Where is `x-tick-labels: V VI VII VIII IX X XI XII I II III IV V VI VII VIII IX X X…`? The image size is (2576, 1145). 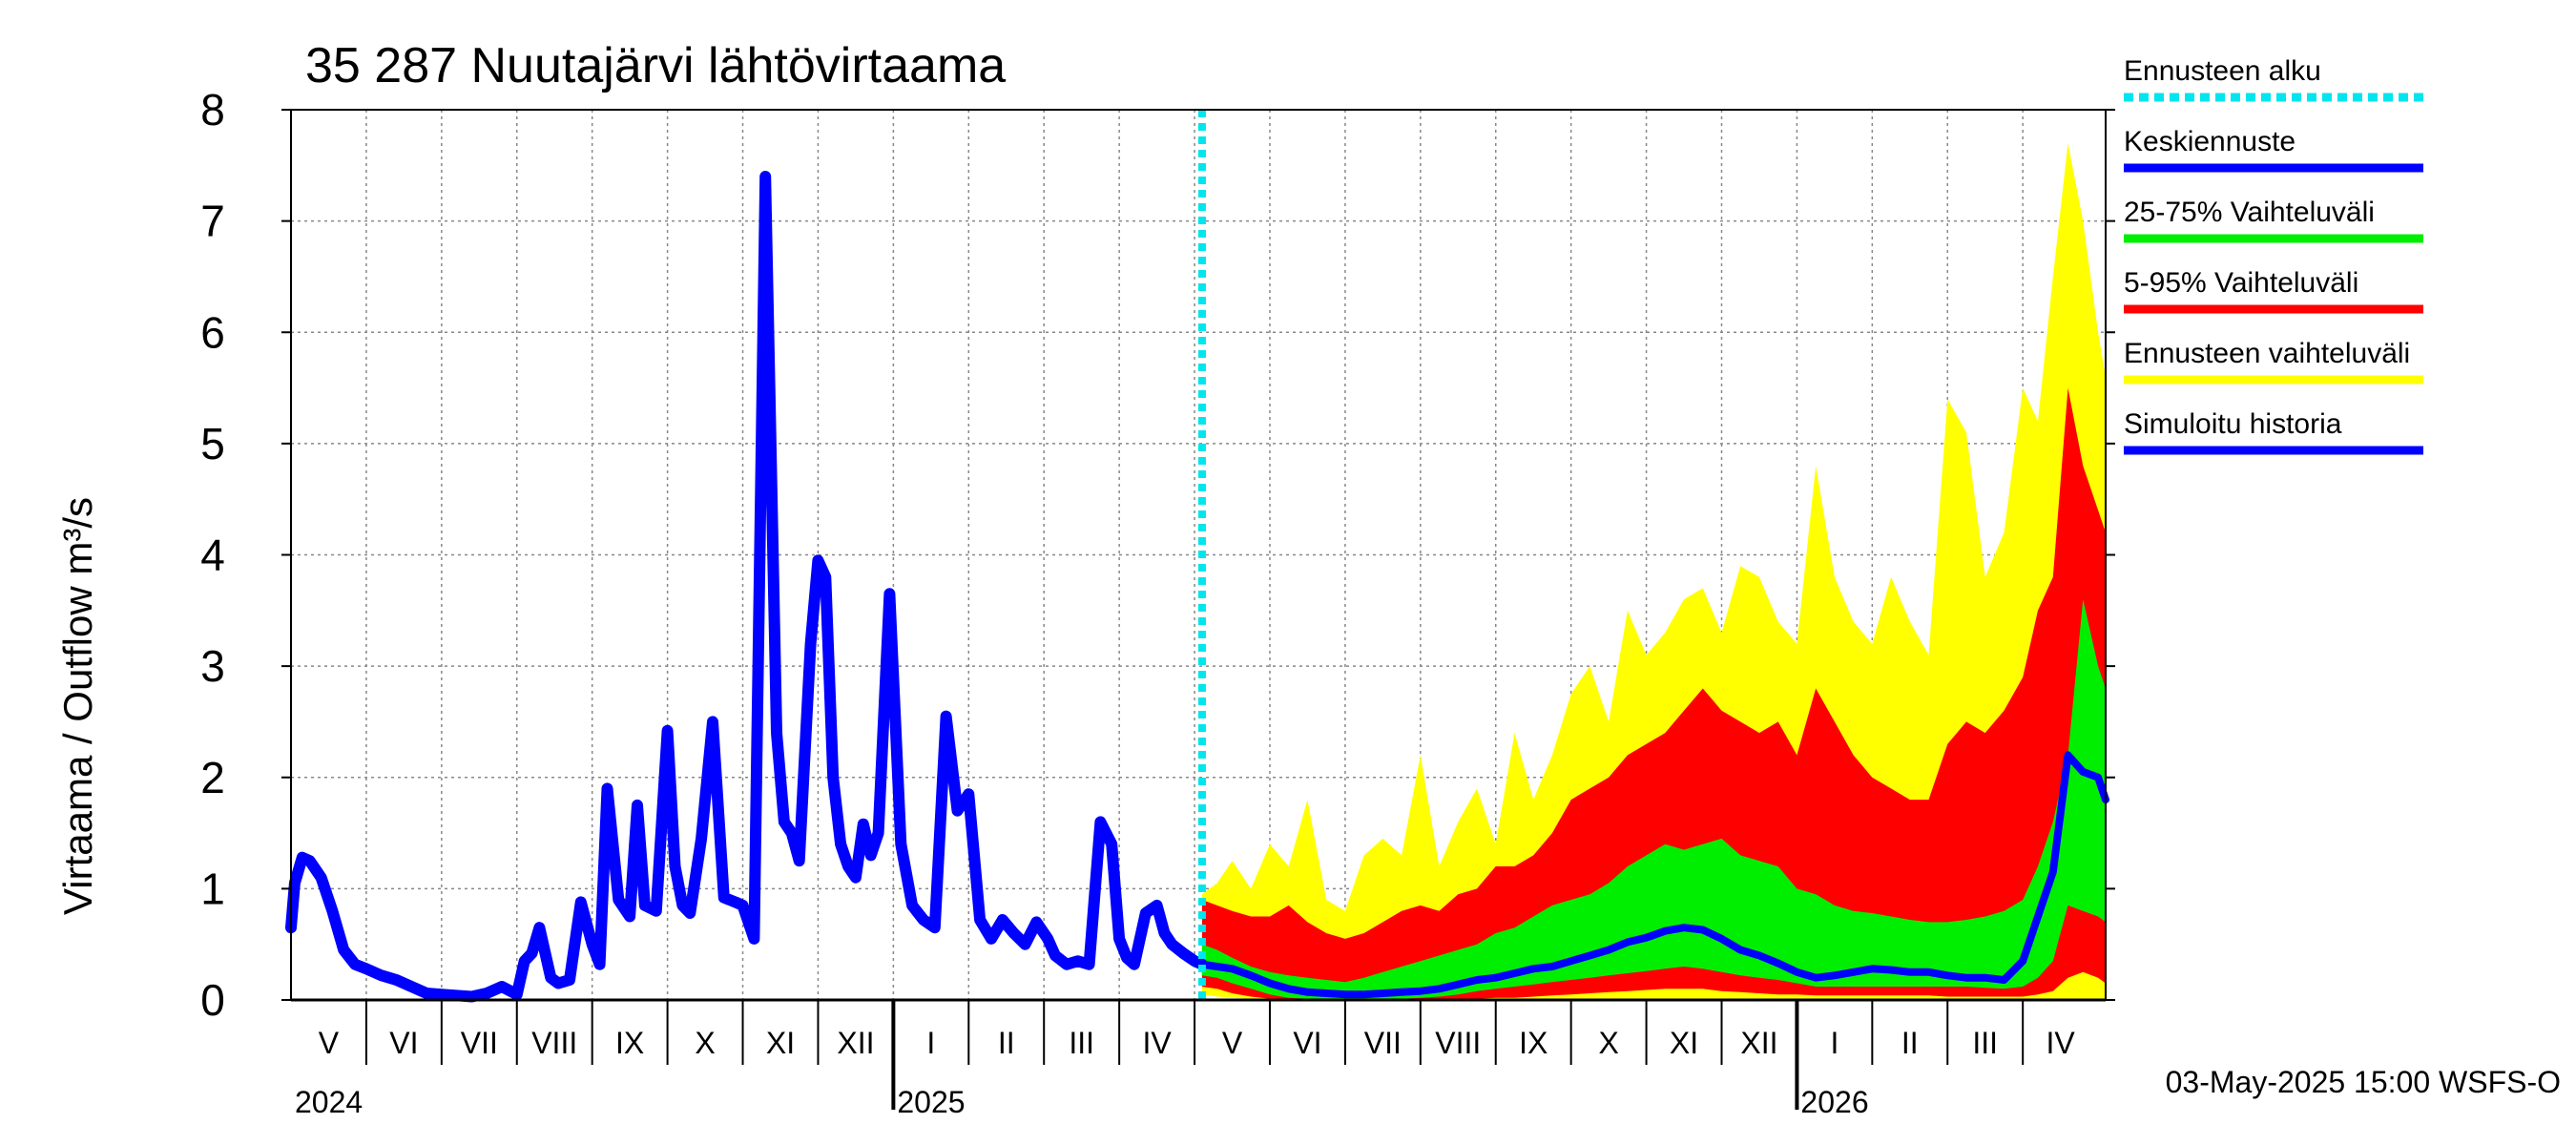 x-tick-labels: V VI VII VIII IX X XI XII I II III IV V VI VII VIII IX X X… is located at coordinates (1185, 1073).